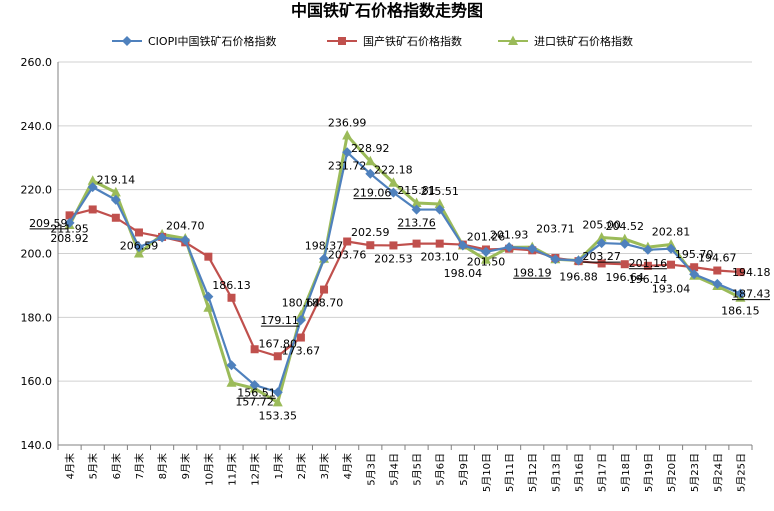 The image size is (774, 511). Describe the element at coordinates (279, 320) in the screenshot. I see `data-label: 179.11` at that location.